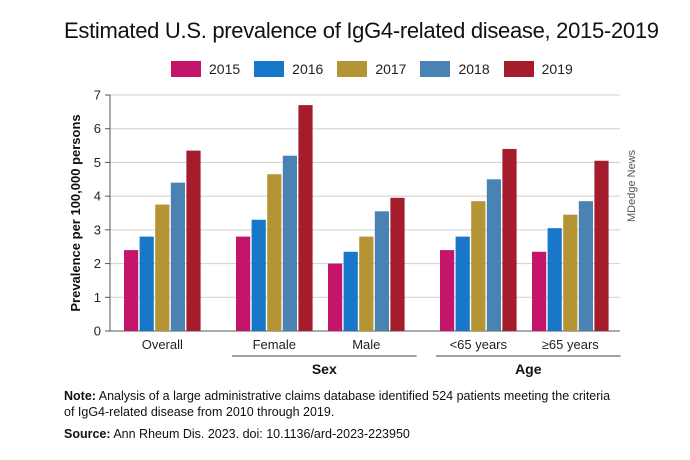 This screenshot has height=460, width=690. What do you see at coordinates (479, 344) in the screenshot?
I see `x-category-label: <65 years` at bounding box center [479, 344].